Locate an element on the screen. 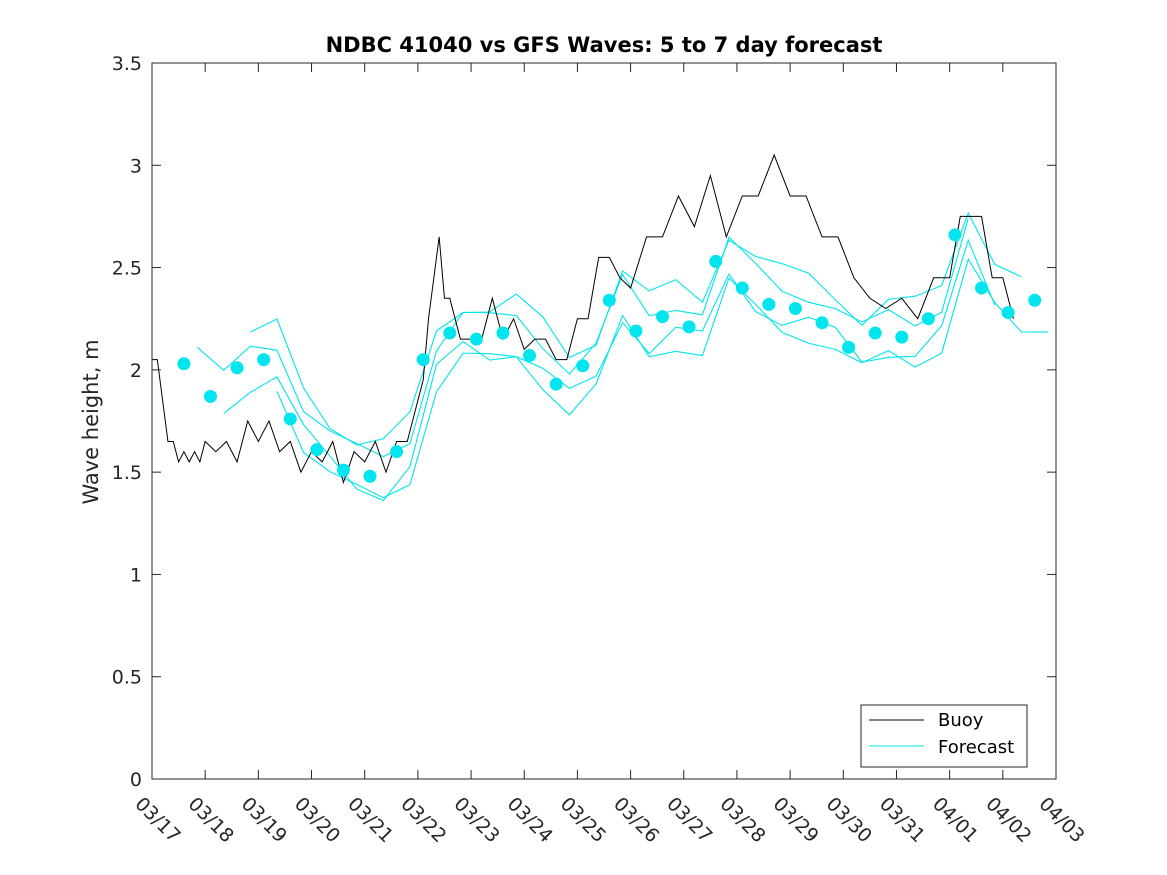 The width and height of the screenshot is (1167, 875). x-tick-label: 03/27 is located at coordinates (689, 820).